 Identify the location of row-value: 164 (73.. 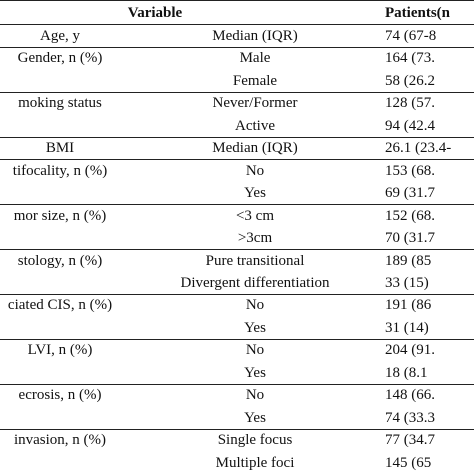
(410, 58).